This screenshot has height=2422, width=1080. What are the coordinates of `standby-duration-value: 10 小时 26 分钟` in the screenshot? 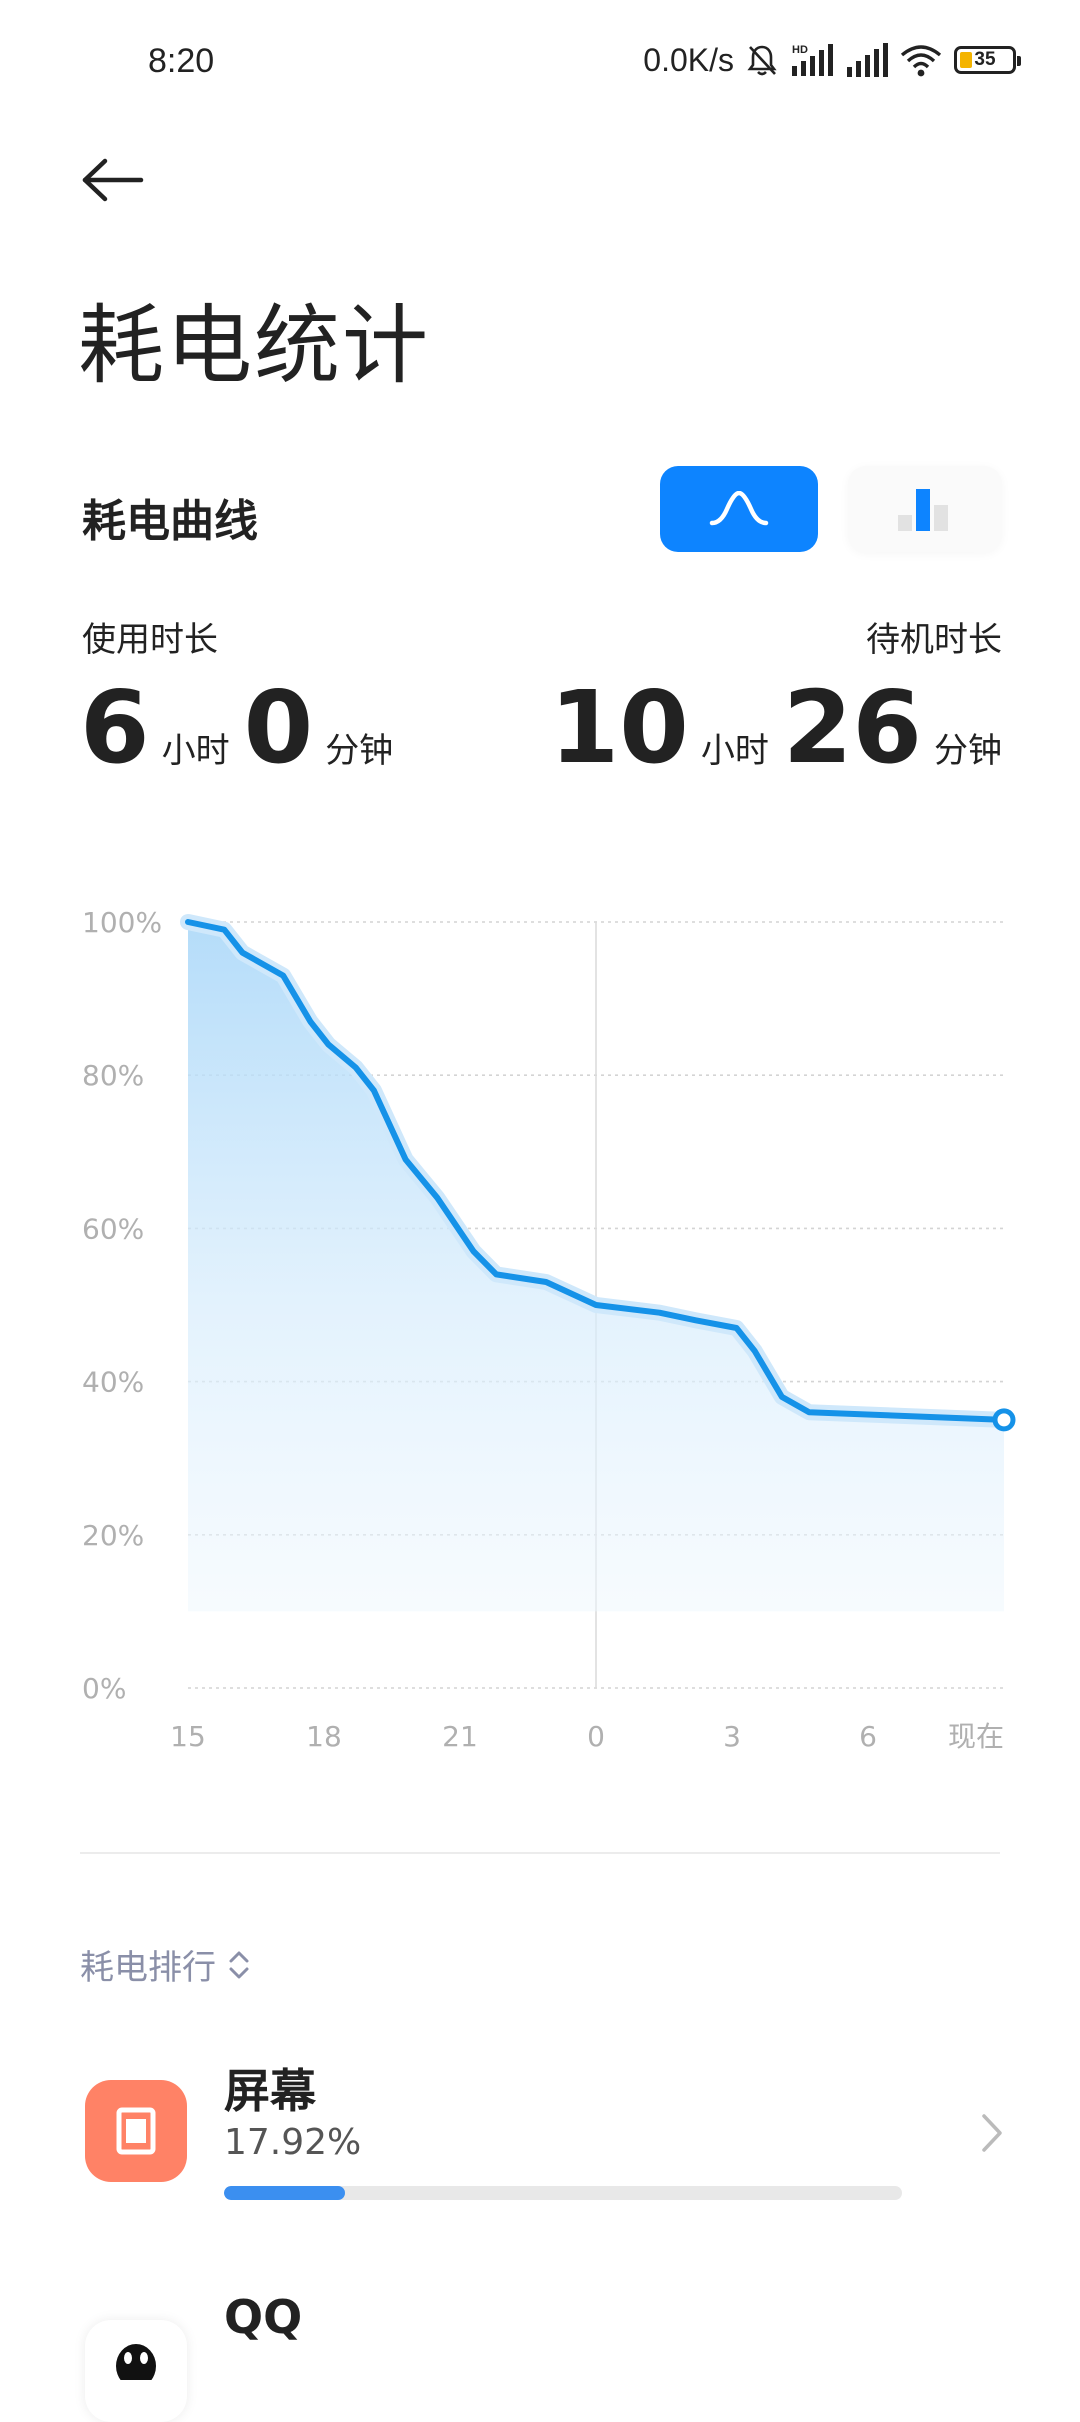 It's located at (776, 728).